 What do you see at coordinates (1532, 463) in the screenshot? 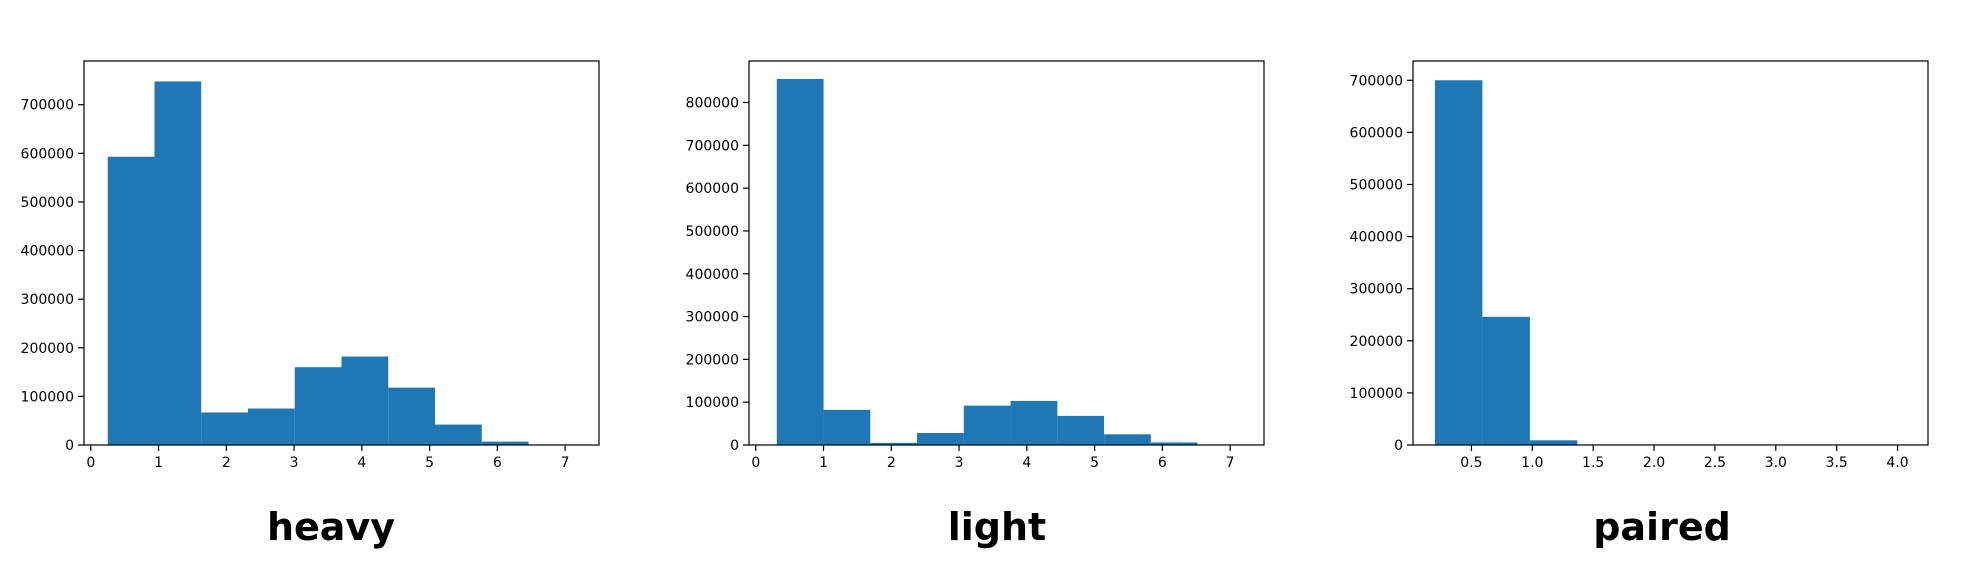
I see `x-tick-label: 1.0` at bounding box center [1532, 463].